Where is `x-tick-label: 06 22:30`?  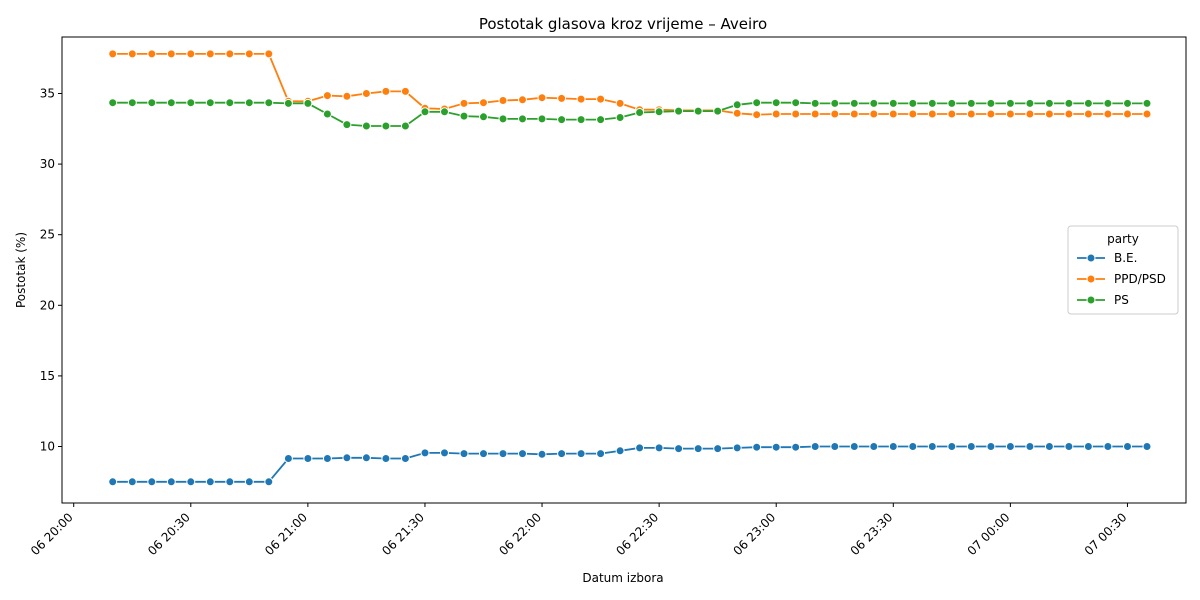
x-tick-label: 06 22:30 is located at coordinates (637, 534).